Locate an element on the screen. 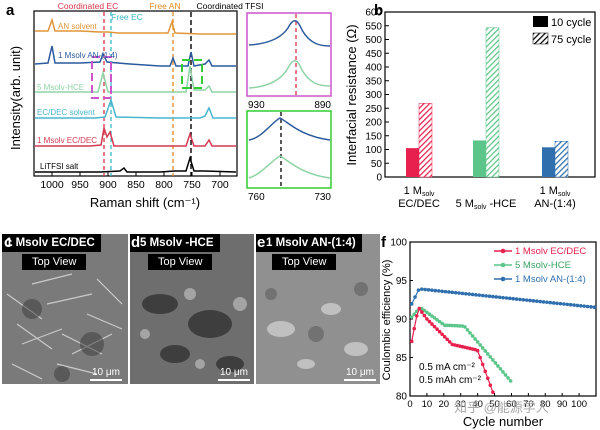 The image size is (600, 430). sem-d-scalebar: 10 μm is located at coordinates (234, 374).